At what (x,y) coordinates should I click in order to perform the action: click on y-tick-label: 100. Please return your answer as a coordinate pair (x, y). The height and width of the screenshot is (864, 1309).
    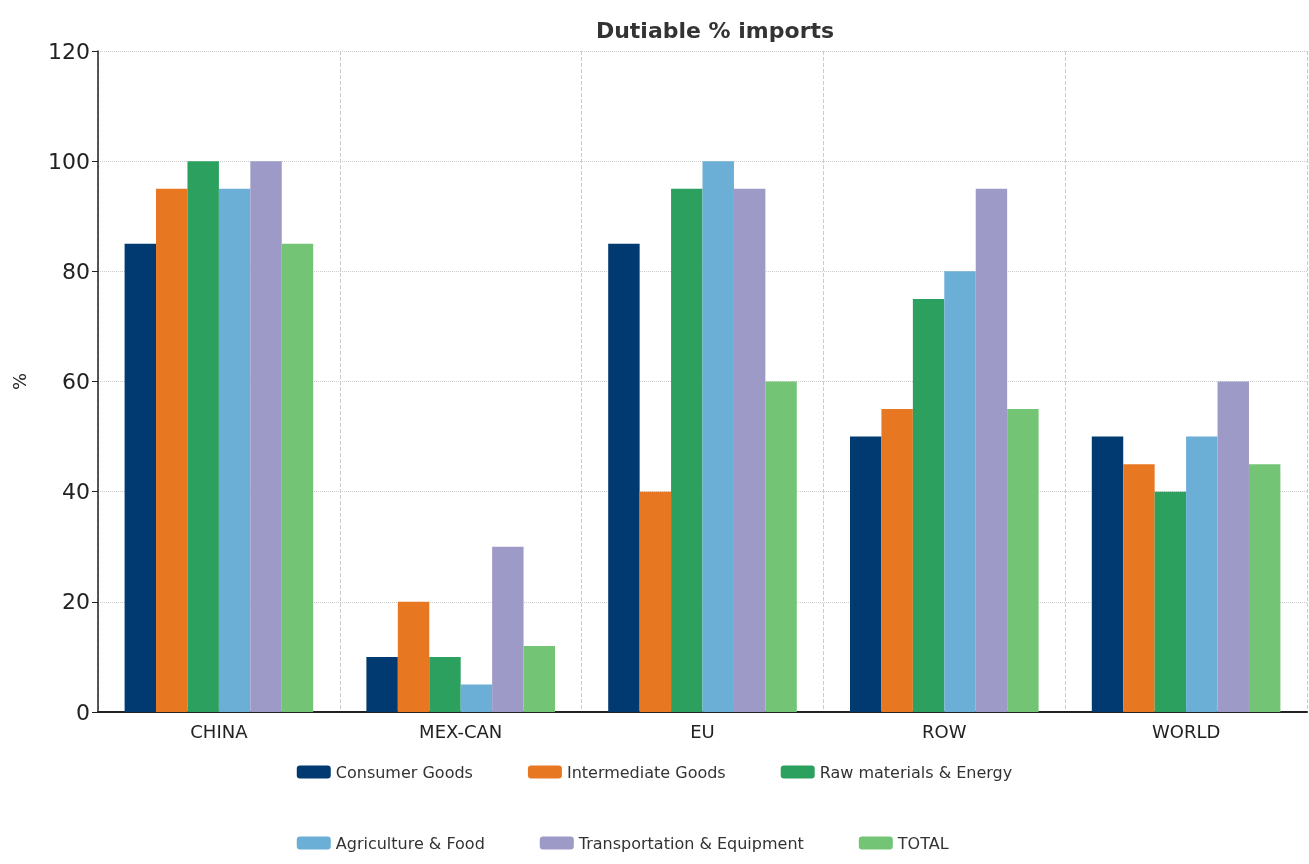
    Looking at the image, I should click on (69, 161).